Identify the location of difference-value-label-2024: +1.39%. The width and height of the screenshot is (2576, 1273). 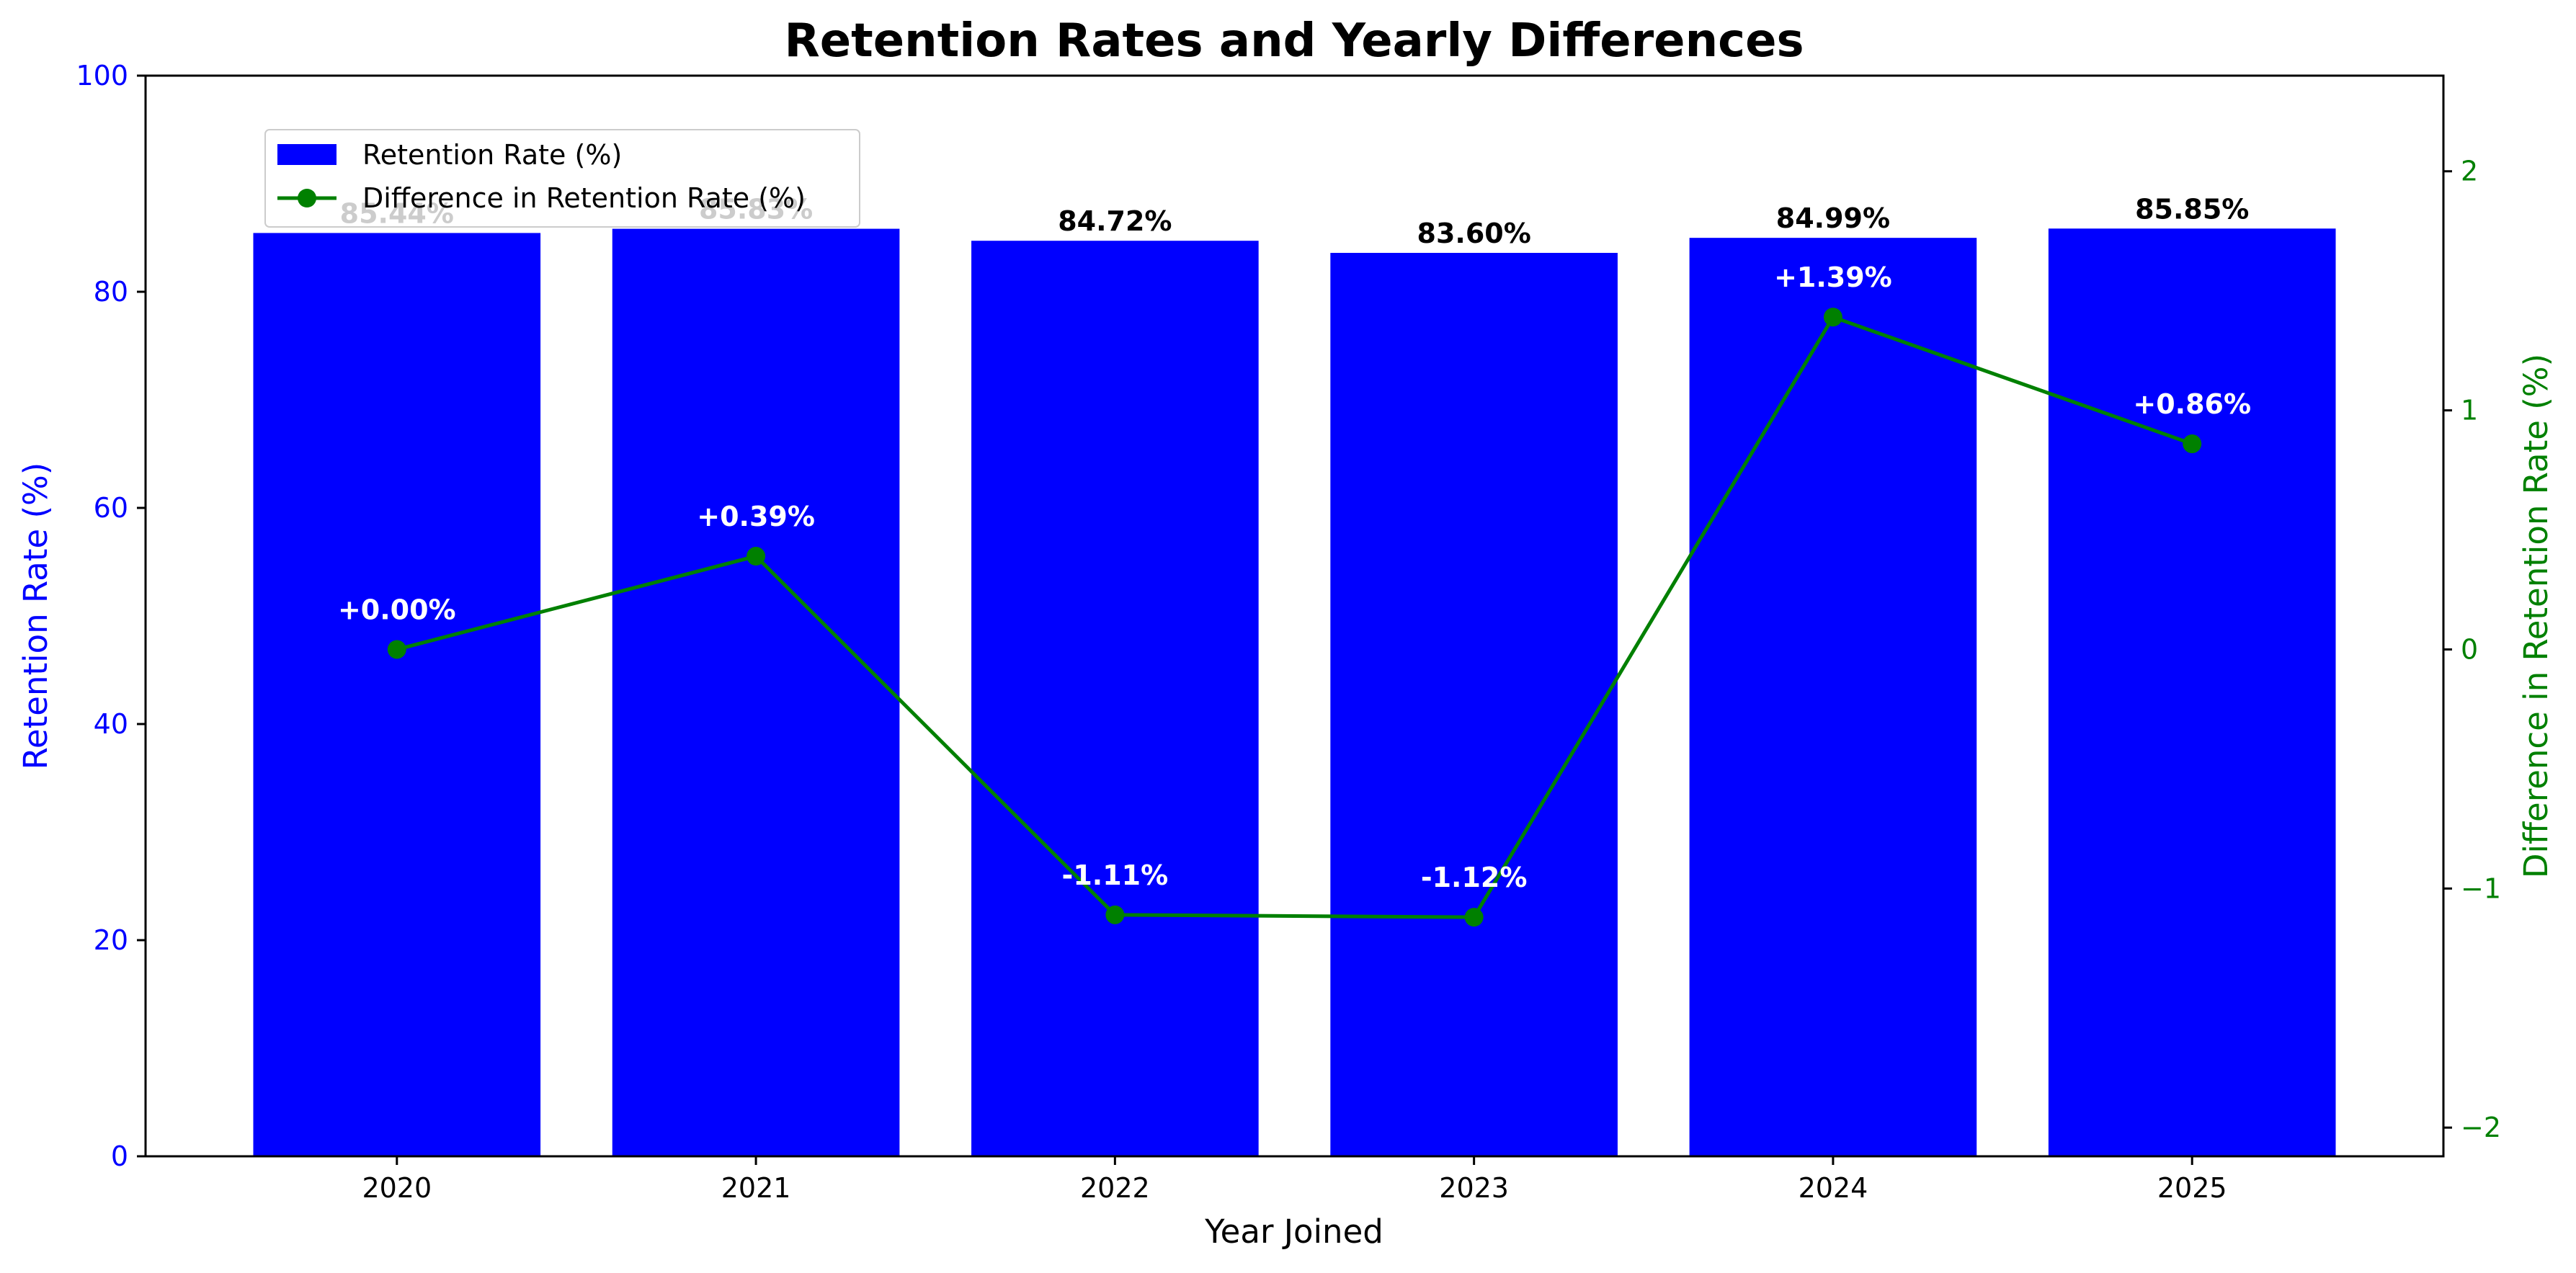
(1833, 277).